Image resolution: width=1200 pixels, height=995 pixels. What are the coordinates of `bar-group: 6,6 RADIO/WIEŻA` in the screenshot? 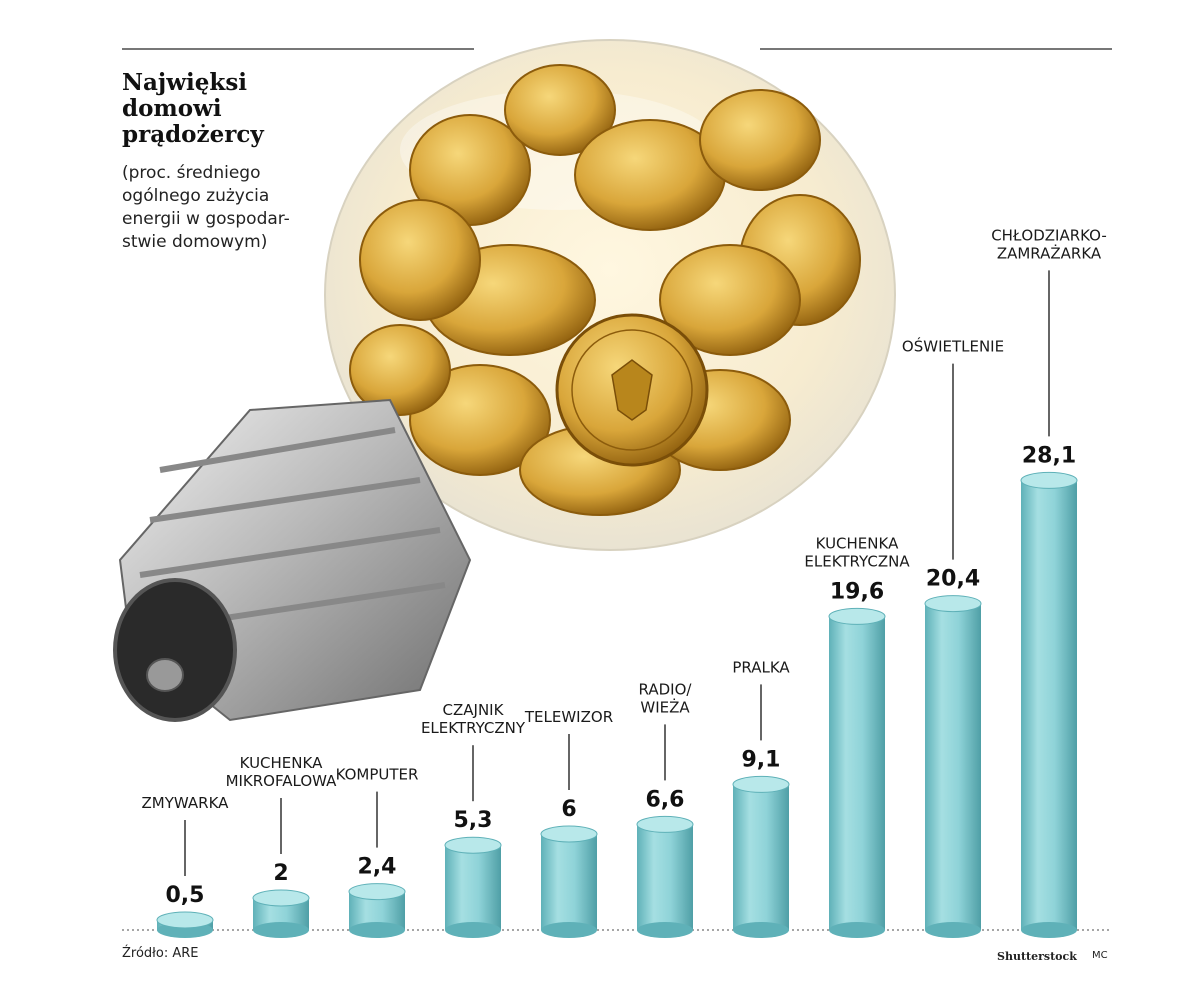 It's located at (665, 809).